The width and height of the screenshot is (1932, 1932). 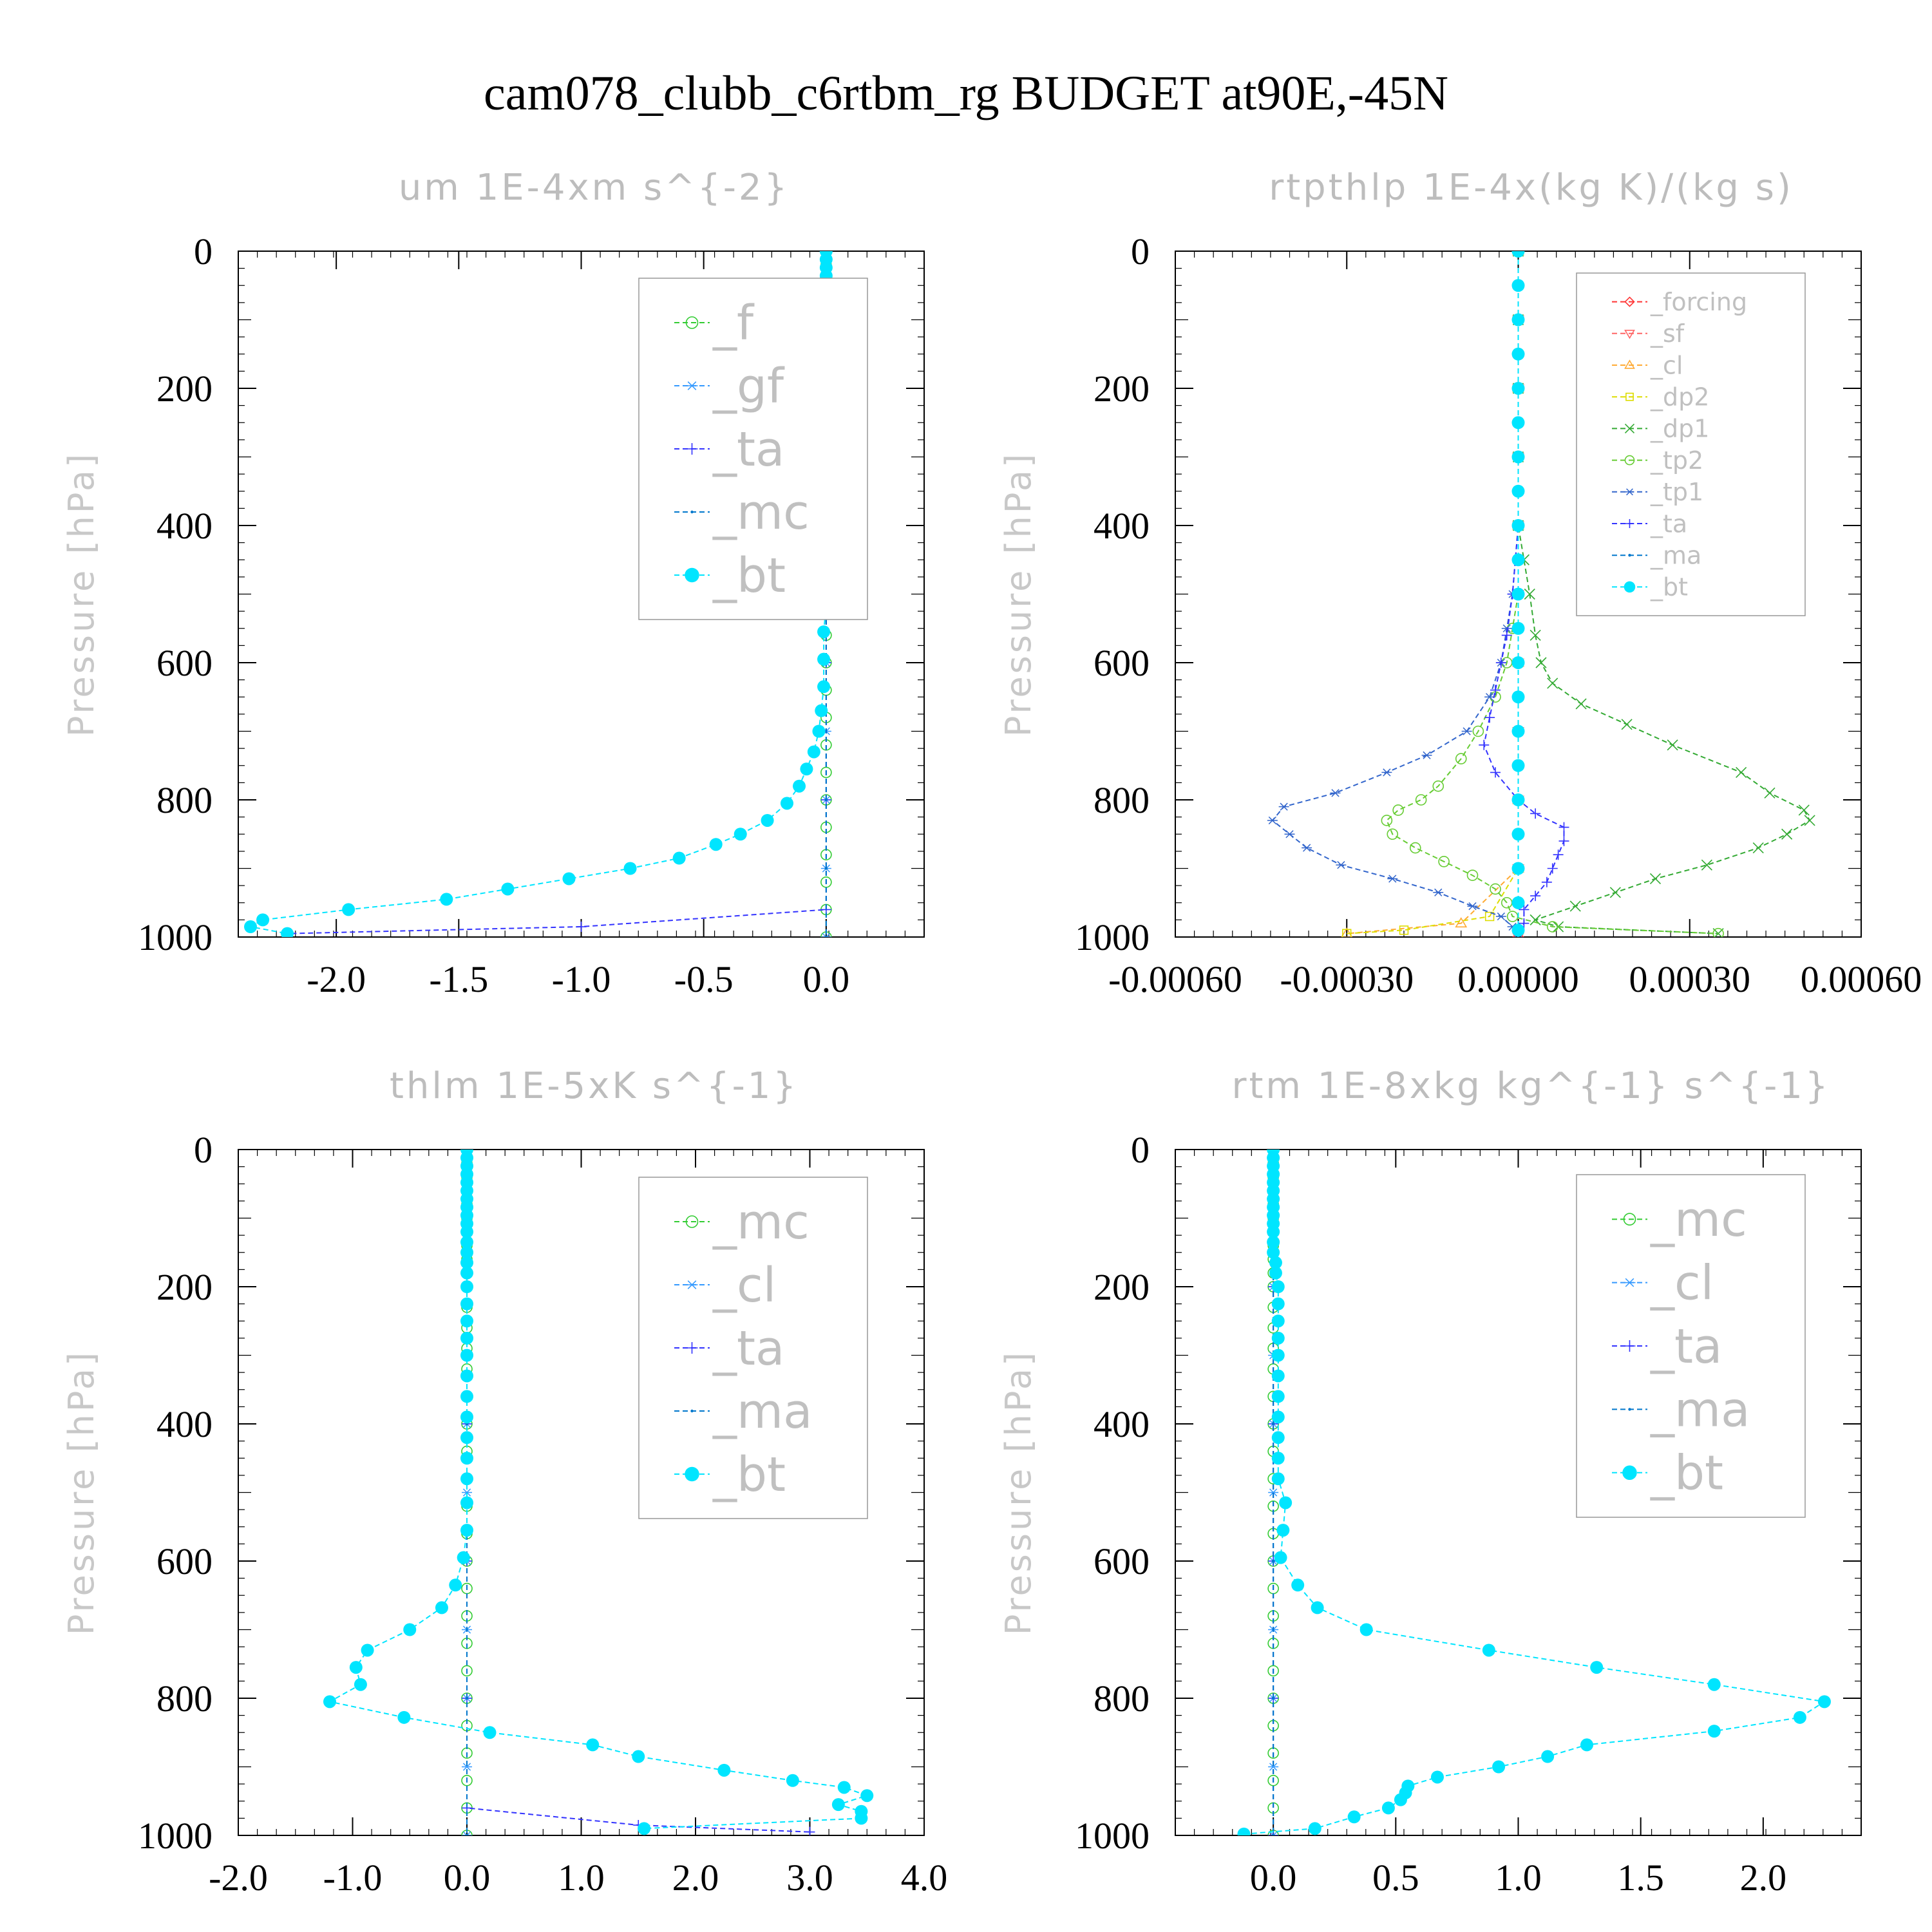 I want to click on x-tick-label: 0.00000, so click(x=1518, y=979).